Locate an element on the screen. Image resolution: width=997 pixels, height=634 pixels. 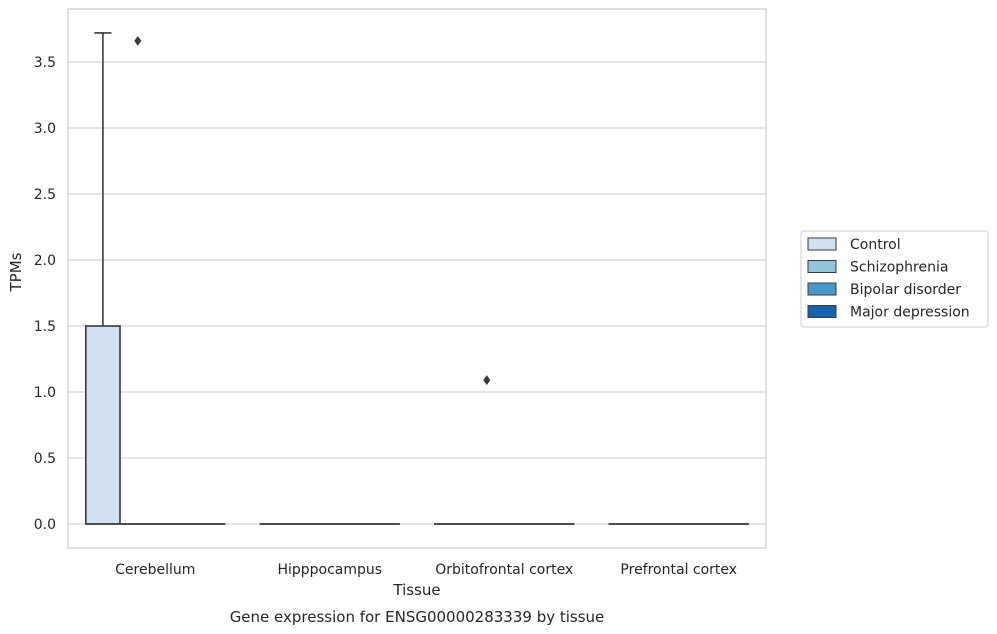
y-tick-label: 3.0 is located at coordinates (45, 129).